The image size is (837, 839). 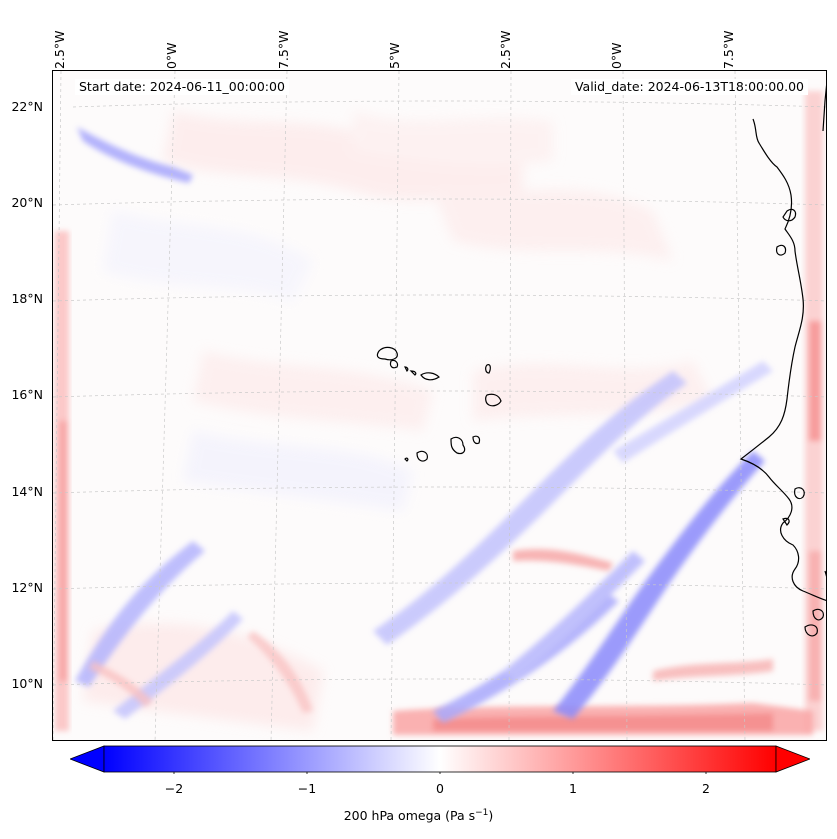 I want to click on colorbar-tick-minus-2: −2, so click(x=174, y=788).